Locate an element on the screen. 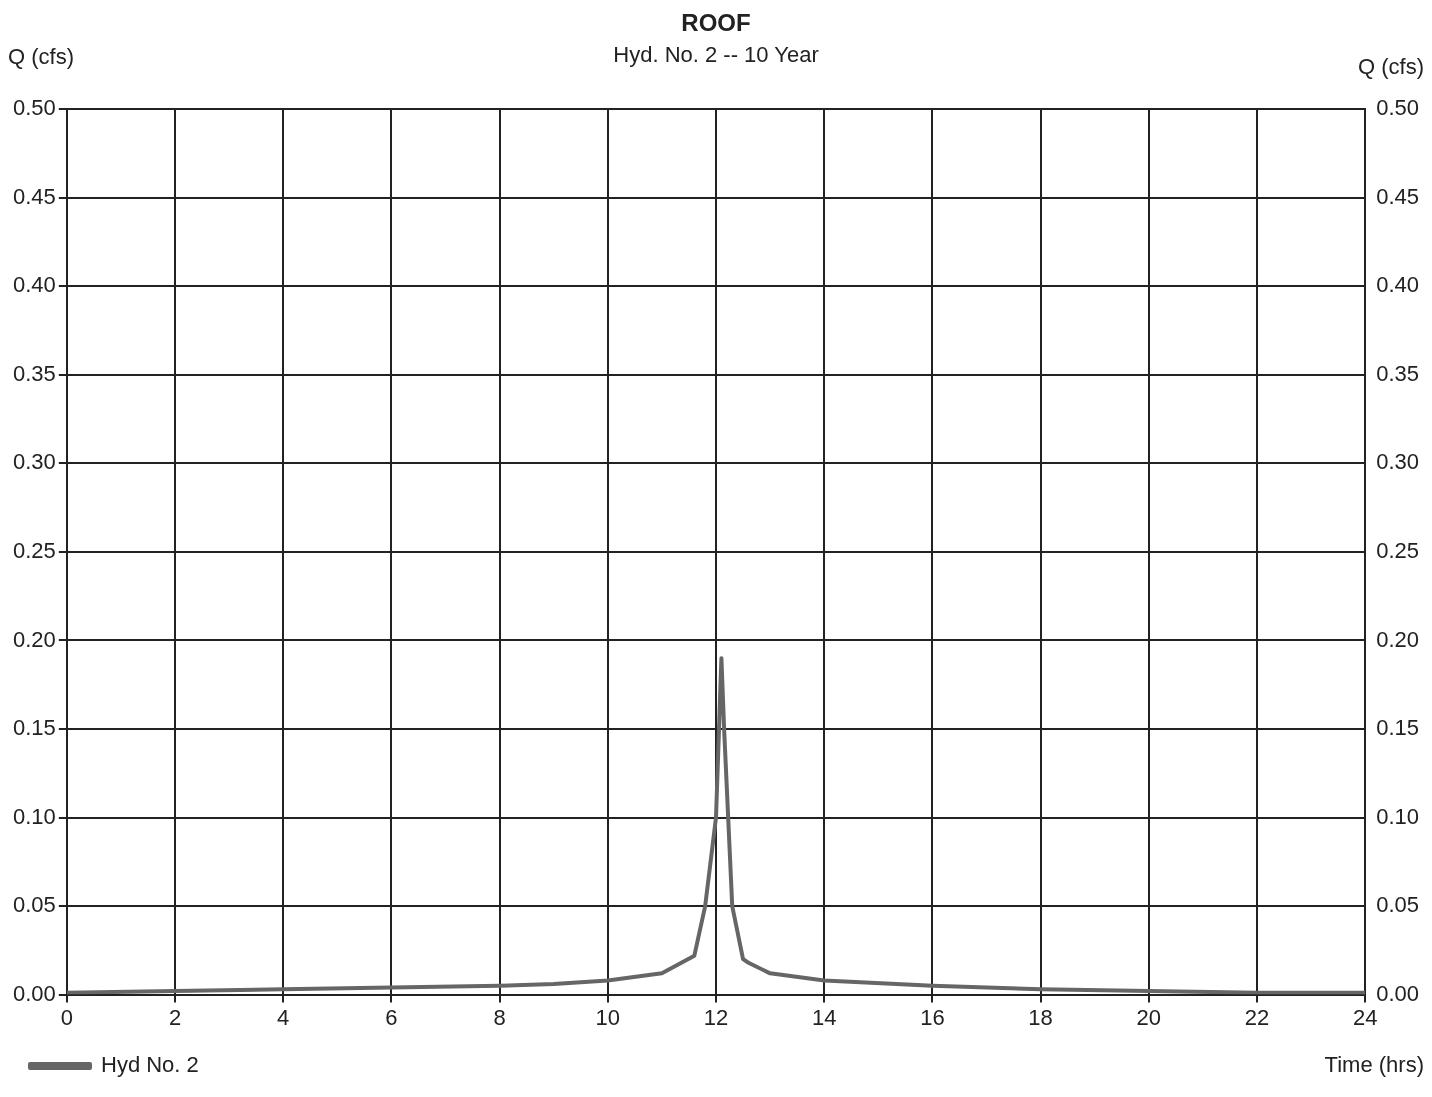 Image resolution: width=1432 pixels, height=1097 pixels. x-tick-label: 0 is located at coordinates (66, 1017).